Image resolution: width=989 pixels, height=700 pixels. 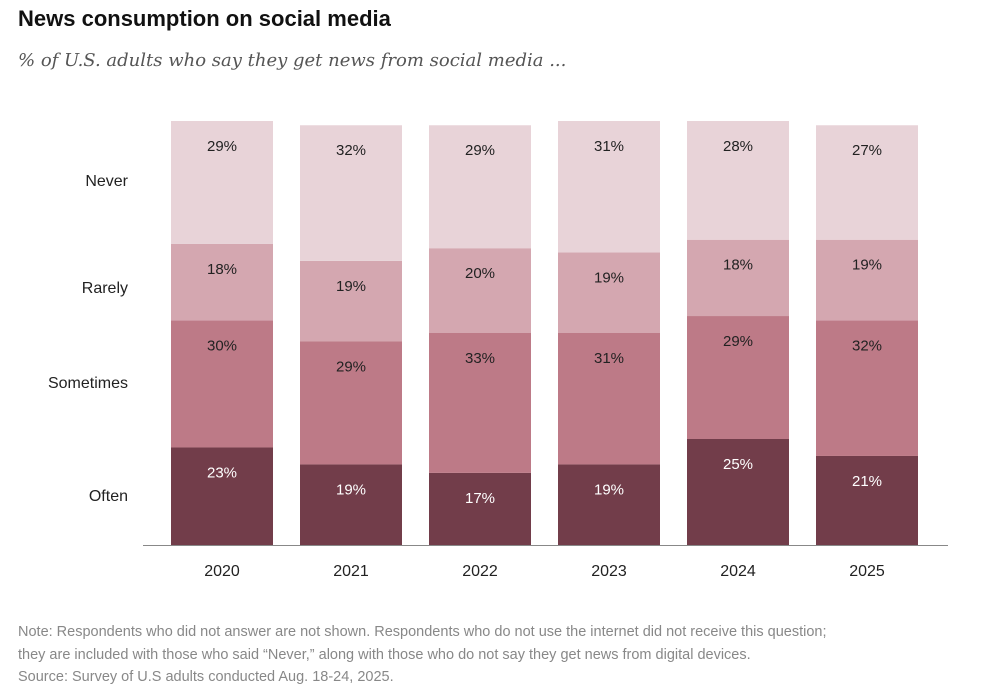 What do you see at coordinates (222, 282) in the screenshot?
I see `bar-segment-rarely-2020` at bounding box center [222, 282].